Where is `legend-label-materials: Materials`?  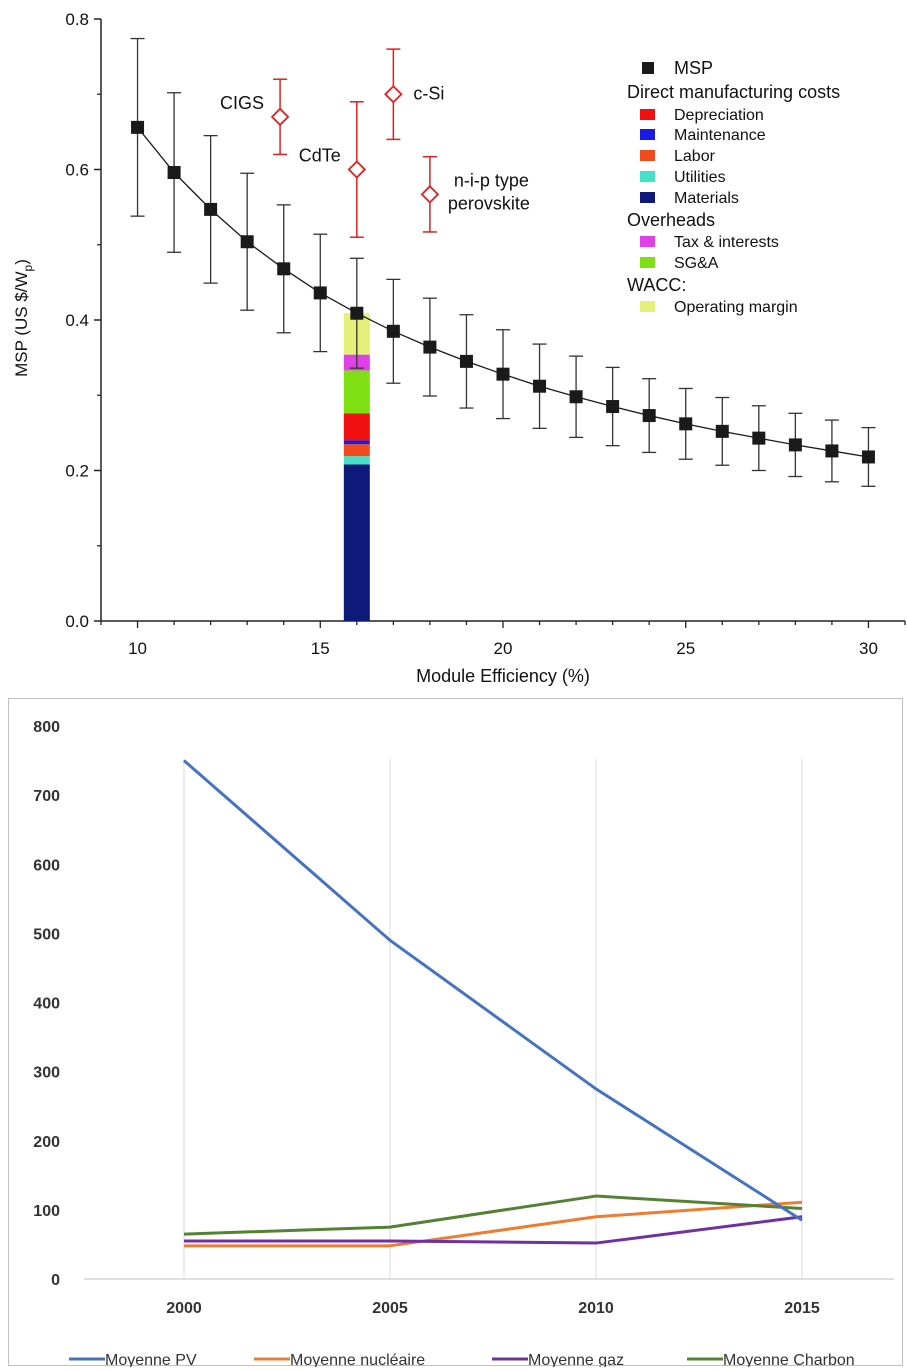
legend-label-materials: Materials is located at coordinates (706, 198).